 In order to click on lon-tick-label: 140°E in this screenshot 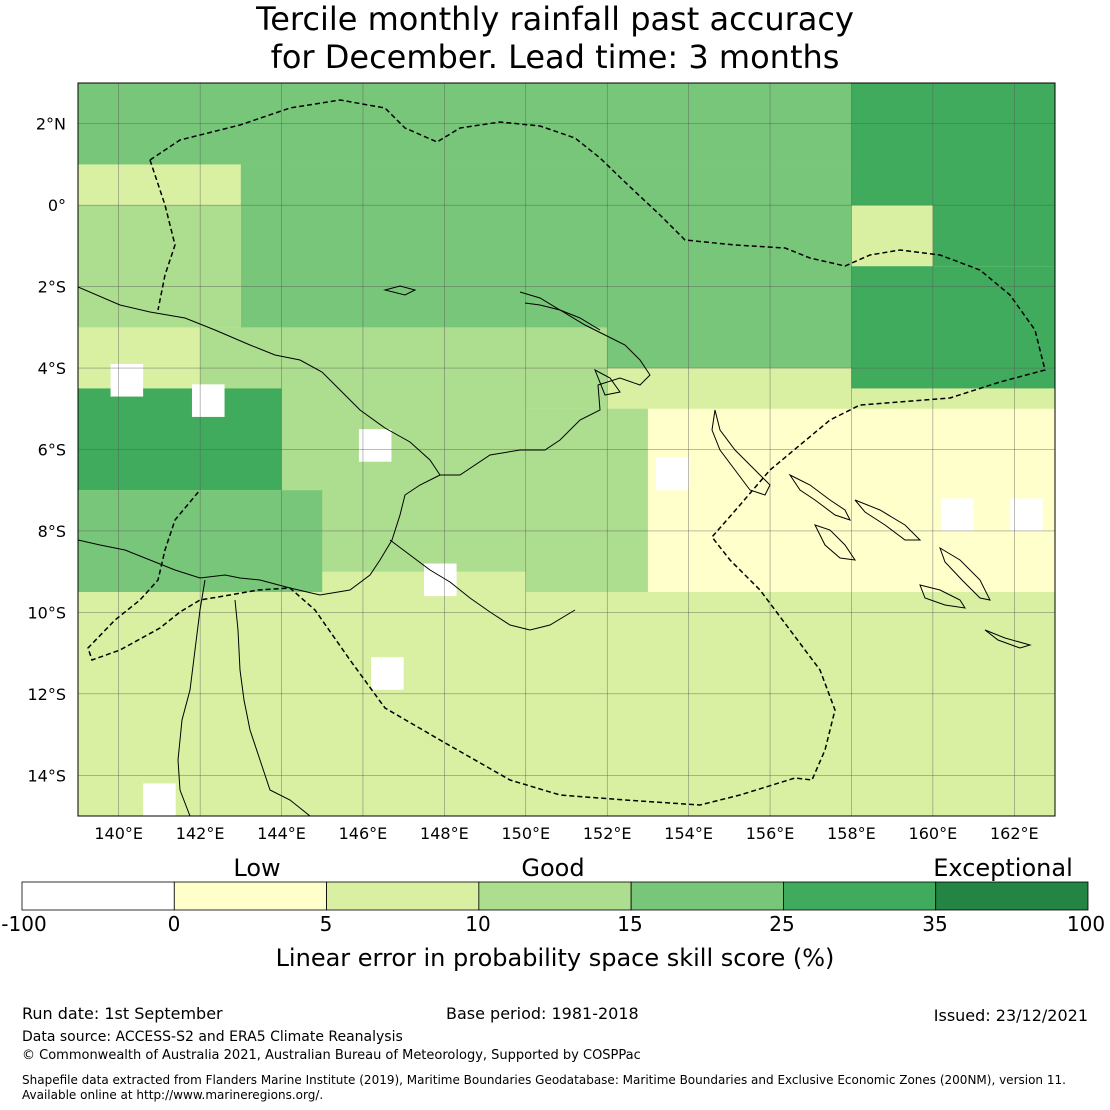, I will do `click(118, 833)`.